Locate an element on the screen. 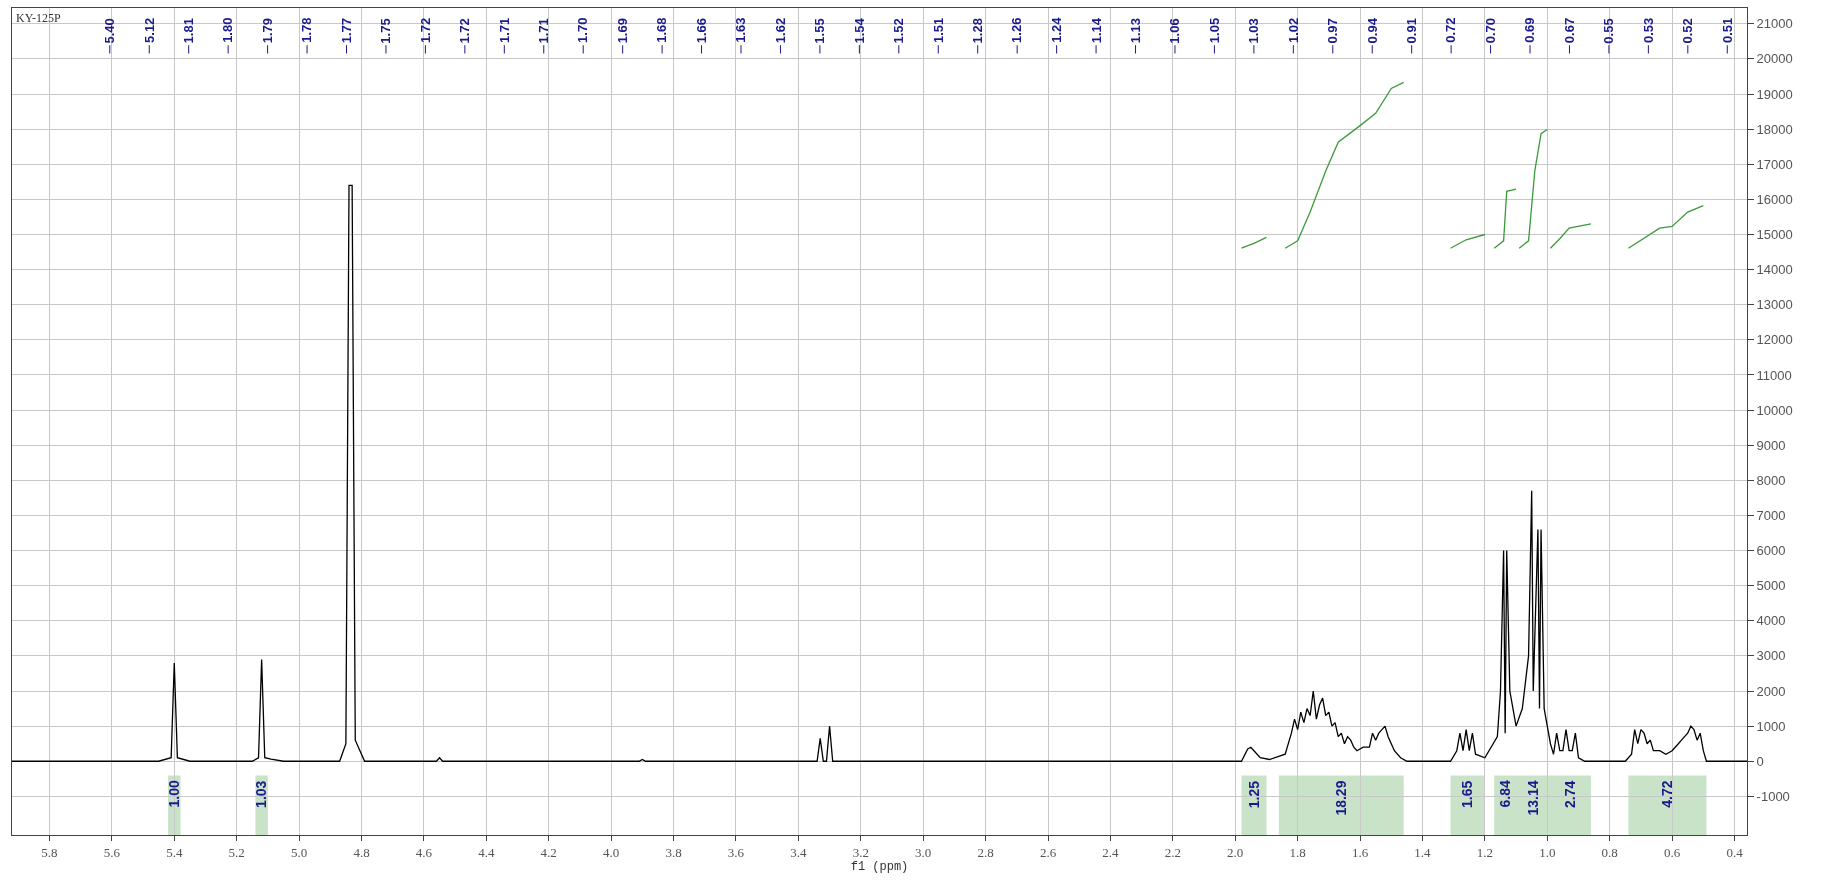 The width and height of the screenshot is (1825, 887). y-tick-label: 2000 is located at coordinates (1771, 691).